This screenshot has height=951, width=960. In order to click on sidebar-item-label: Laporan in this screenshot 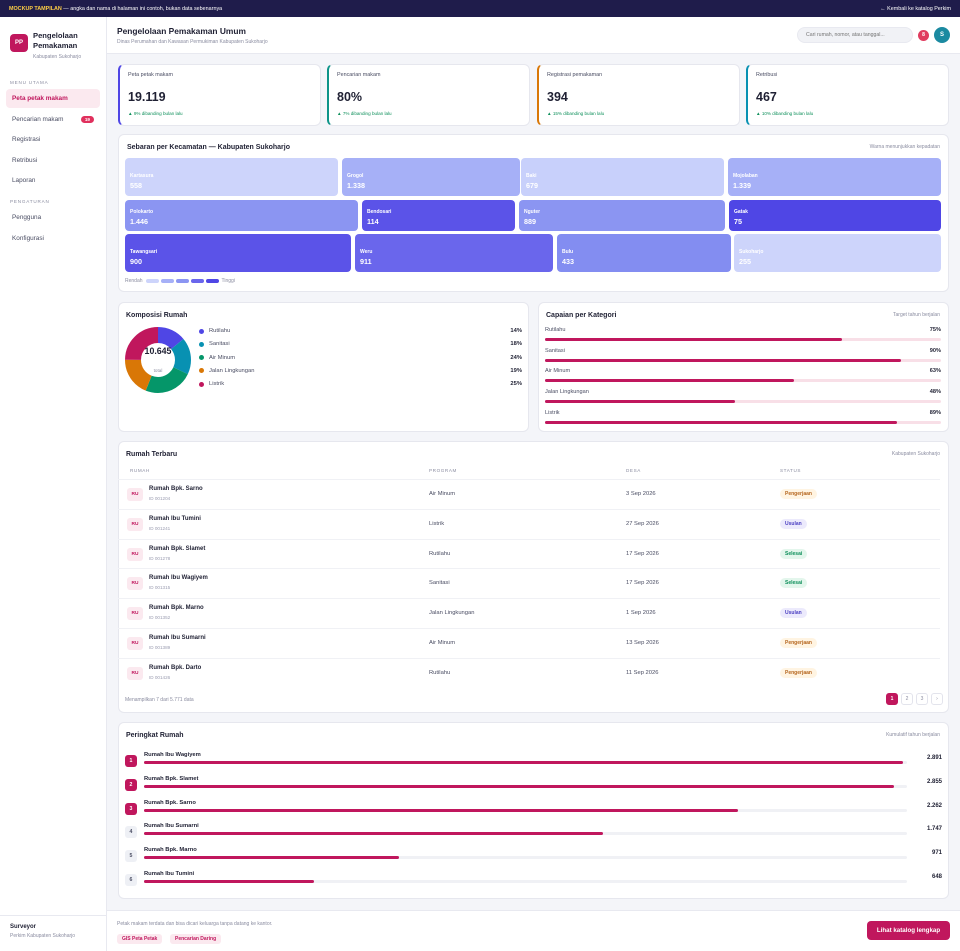, I will do `click(24, 180)`.